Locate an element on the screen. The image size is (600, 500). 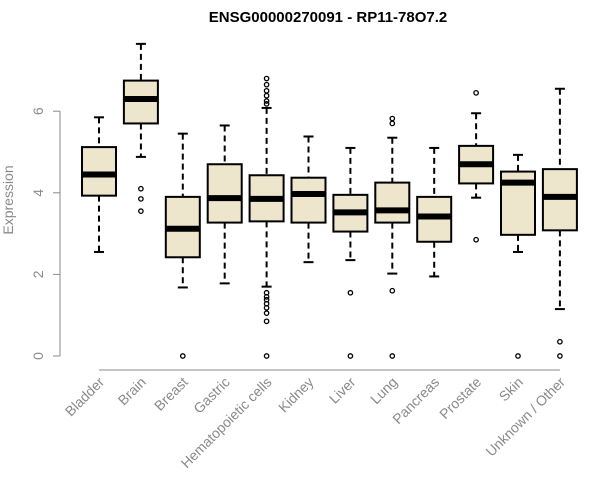
x-tick-label: Bladder is located at coordinates (85, 397).